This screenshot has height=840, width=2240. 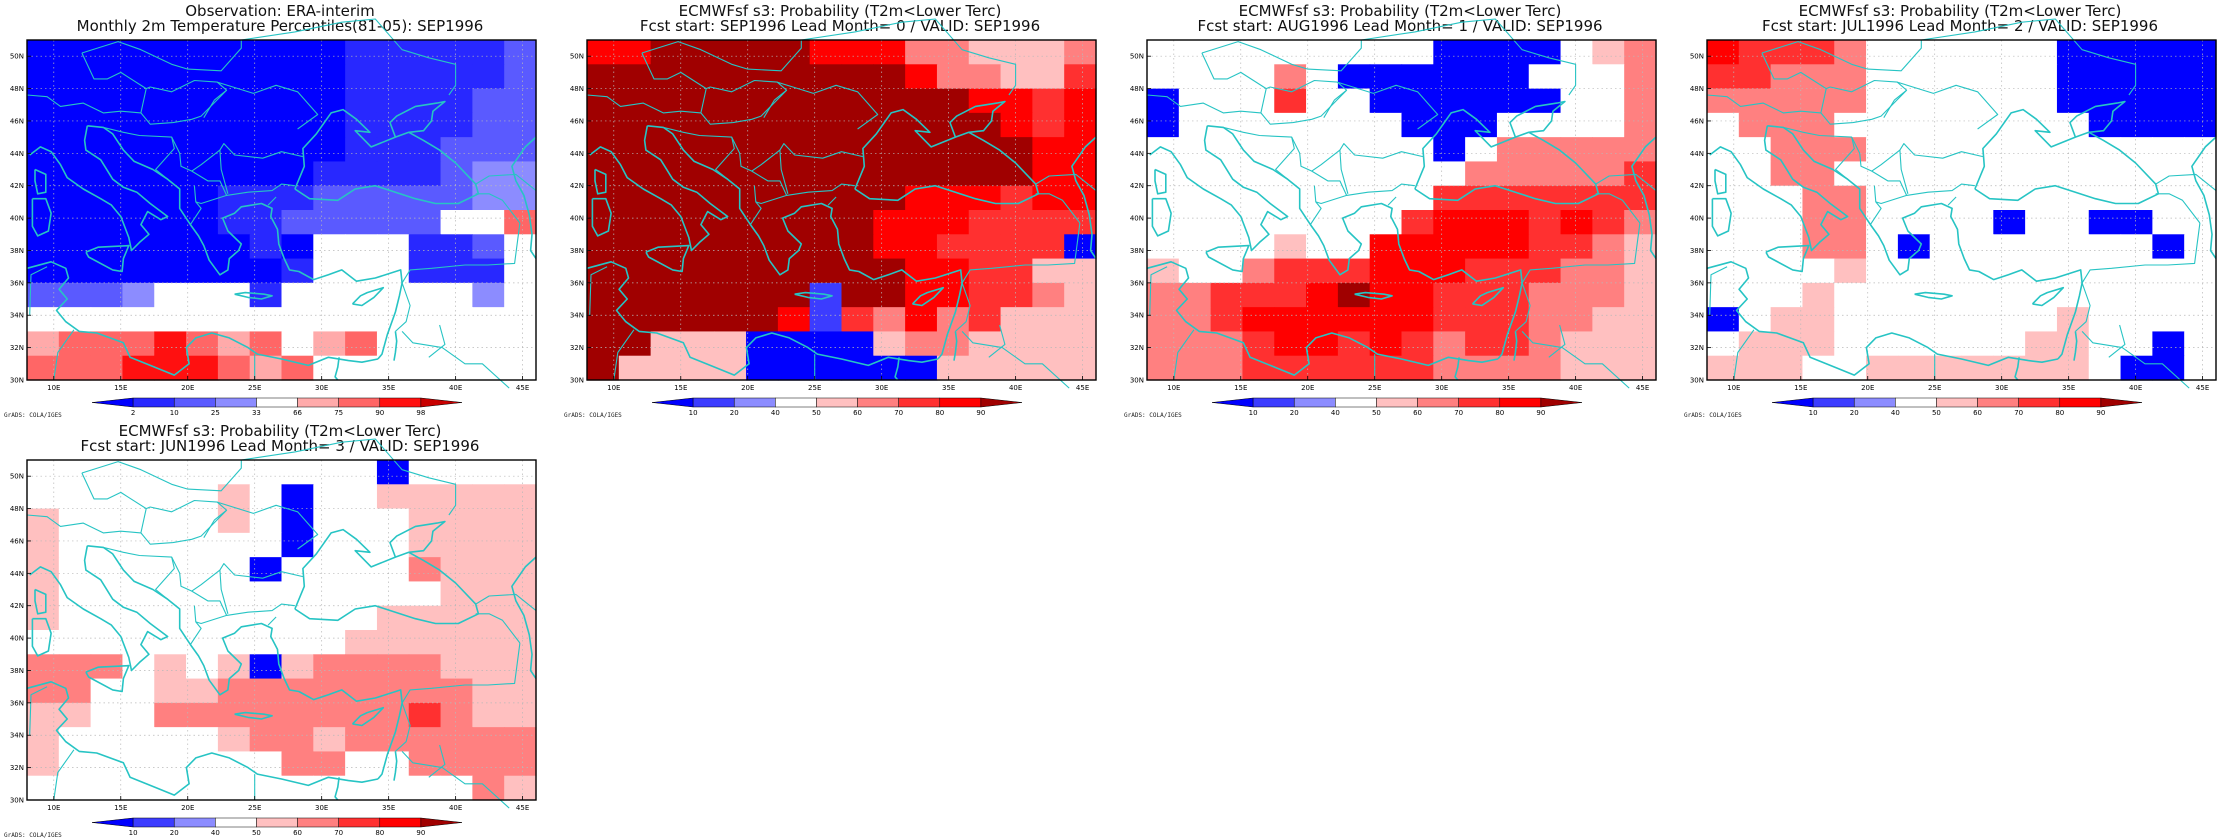 I want to click on colorbar-label: 60, so click(x=857, y=413).